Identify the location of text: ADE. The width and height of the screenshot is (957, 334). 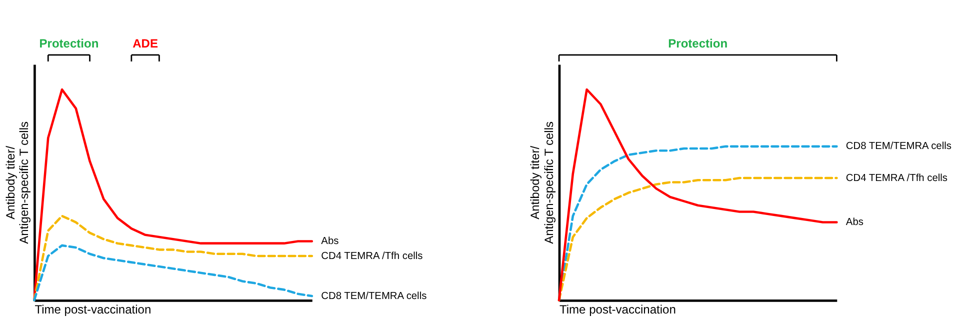
(145, 43).